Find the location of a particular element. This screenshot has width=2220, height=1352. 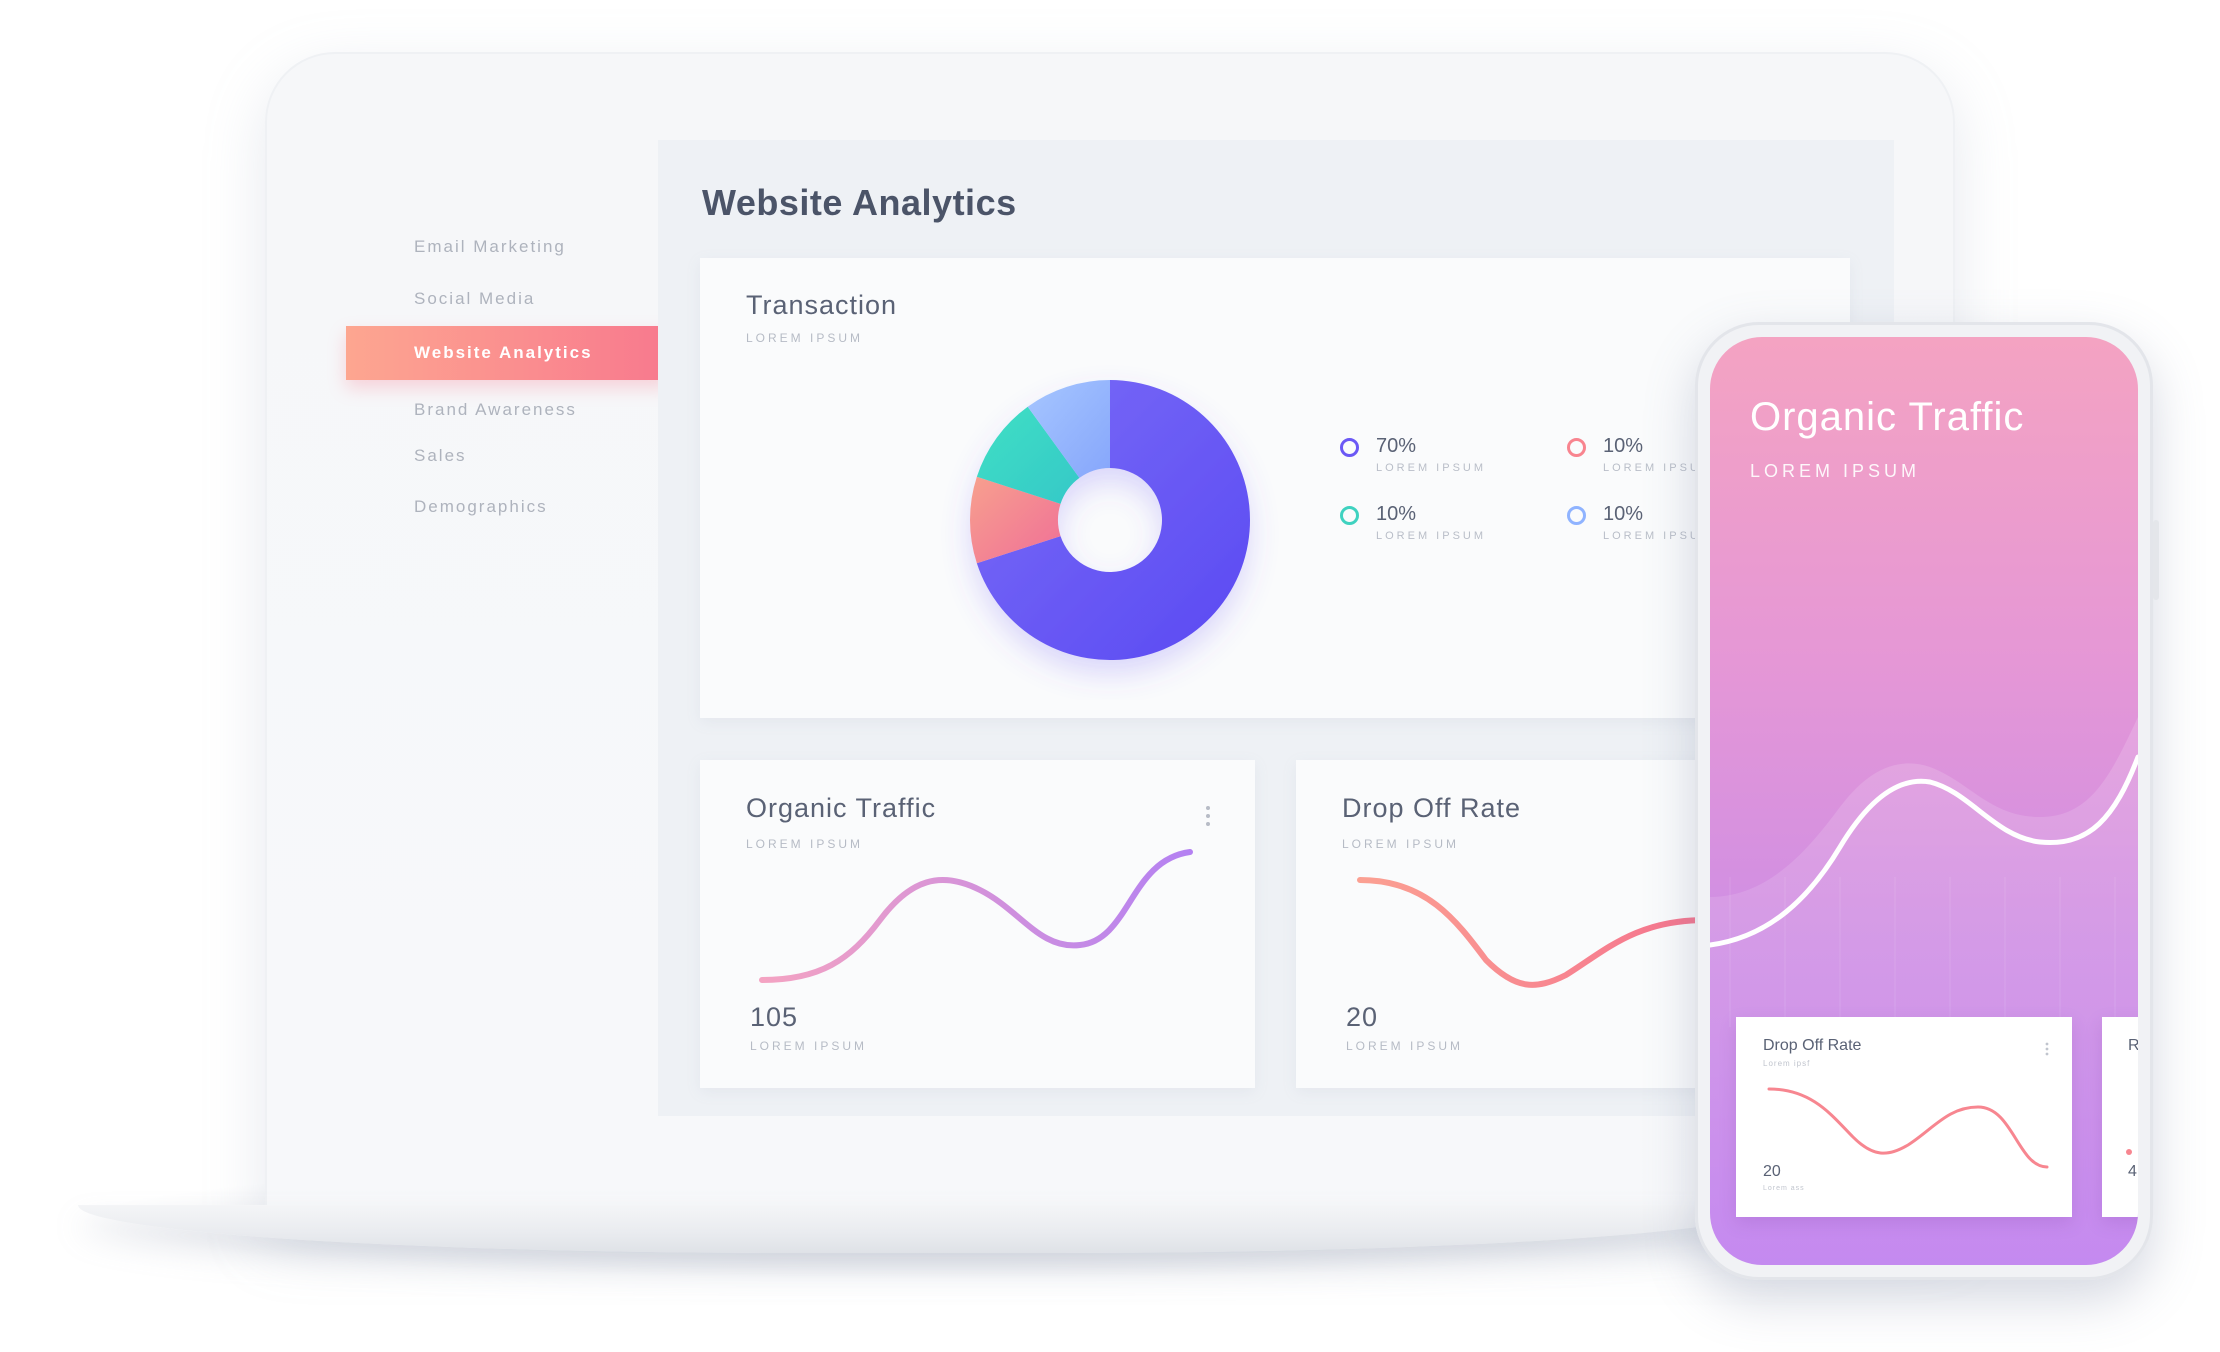

organic-traffic-value-label: LOREM IPSUM is located at coordinates (809, 1046).